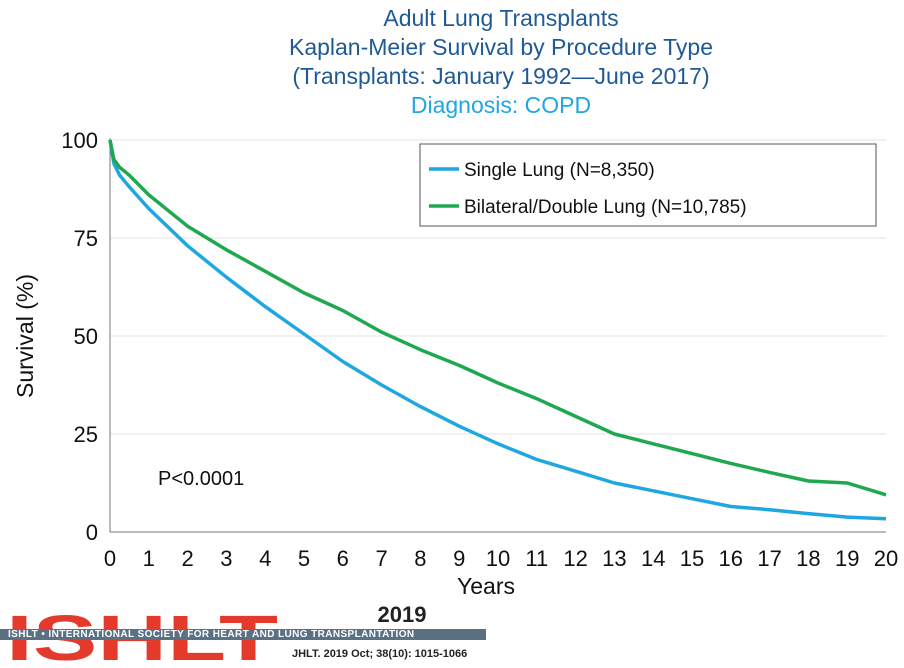 This screenshot has height=668, width=904. Describe the element at coordinates (769, 558) in the screenshot. I see `x-tick-label: 17` at that location.